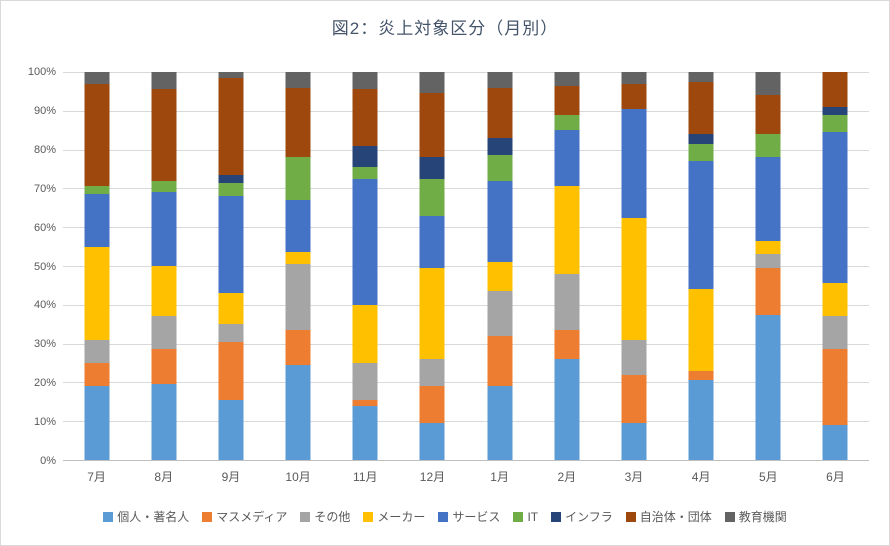  I want to click on stacked-bar-2月, so click(567, 266).